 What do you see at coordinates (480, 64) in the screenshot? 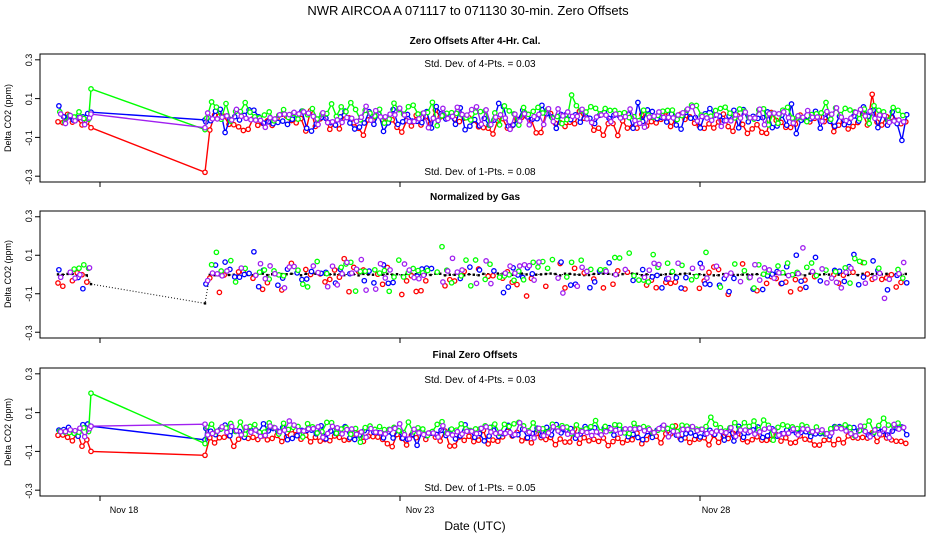
I see `panel-1-annot-top: Std. Dev. of 4-Pts. = 0.03` at bounding box center [480, 64].